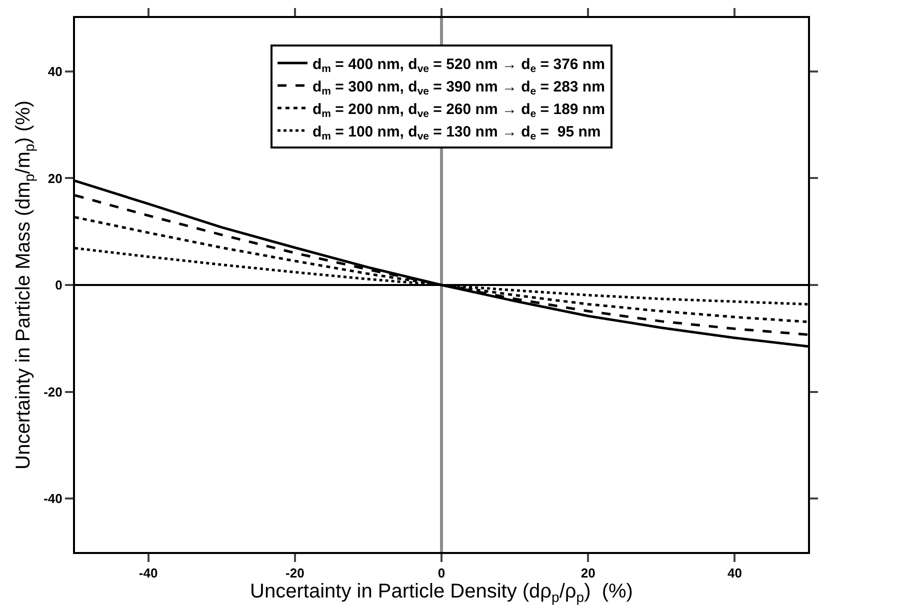 The width and height of the screenshot is (900, 614). Describe the element at coordinates (458, 110) in the screenshot. I see `legend-label: d$_{m}$ = 200 nm, d$_{ve}$ = 260 nm → d$_{e}$ = 189 nm` at that location.